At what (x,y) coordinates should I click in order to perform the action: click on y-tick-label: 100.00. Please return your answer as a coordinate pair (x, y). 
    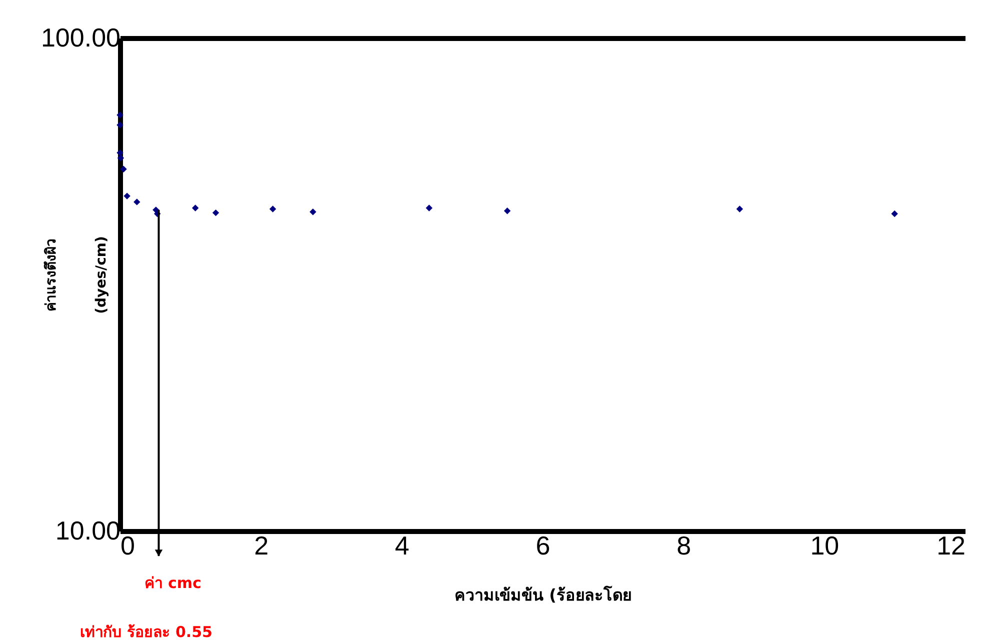
    Looking at the image, I should click on (80, 37).